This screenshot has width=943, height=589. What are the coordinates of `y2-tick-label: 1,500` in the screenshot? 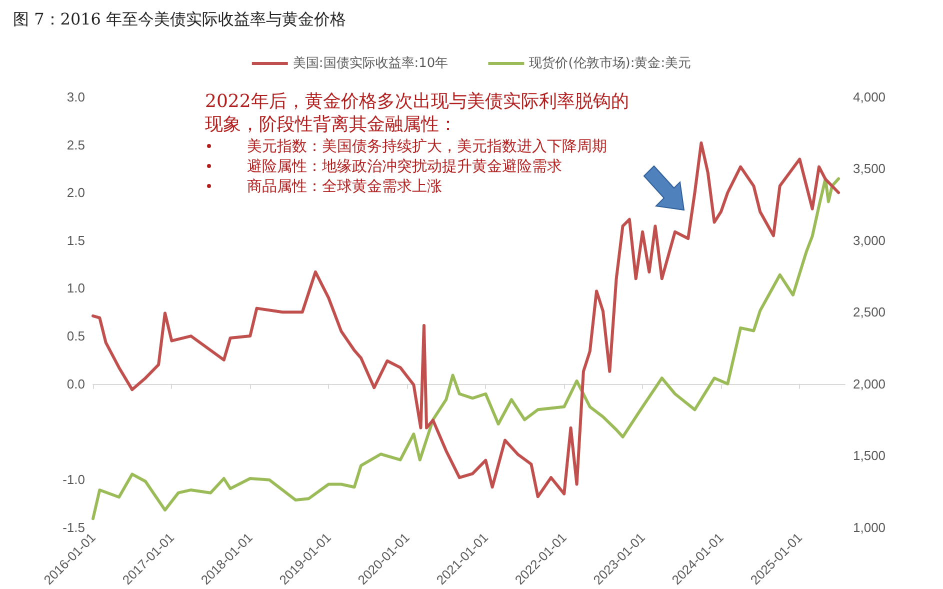 It's located at (869, 456).